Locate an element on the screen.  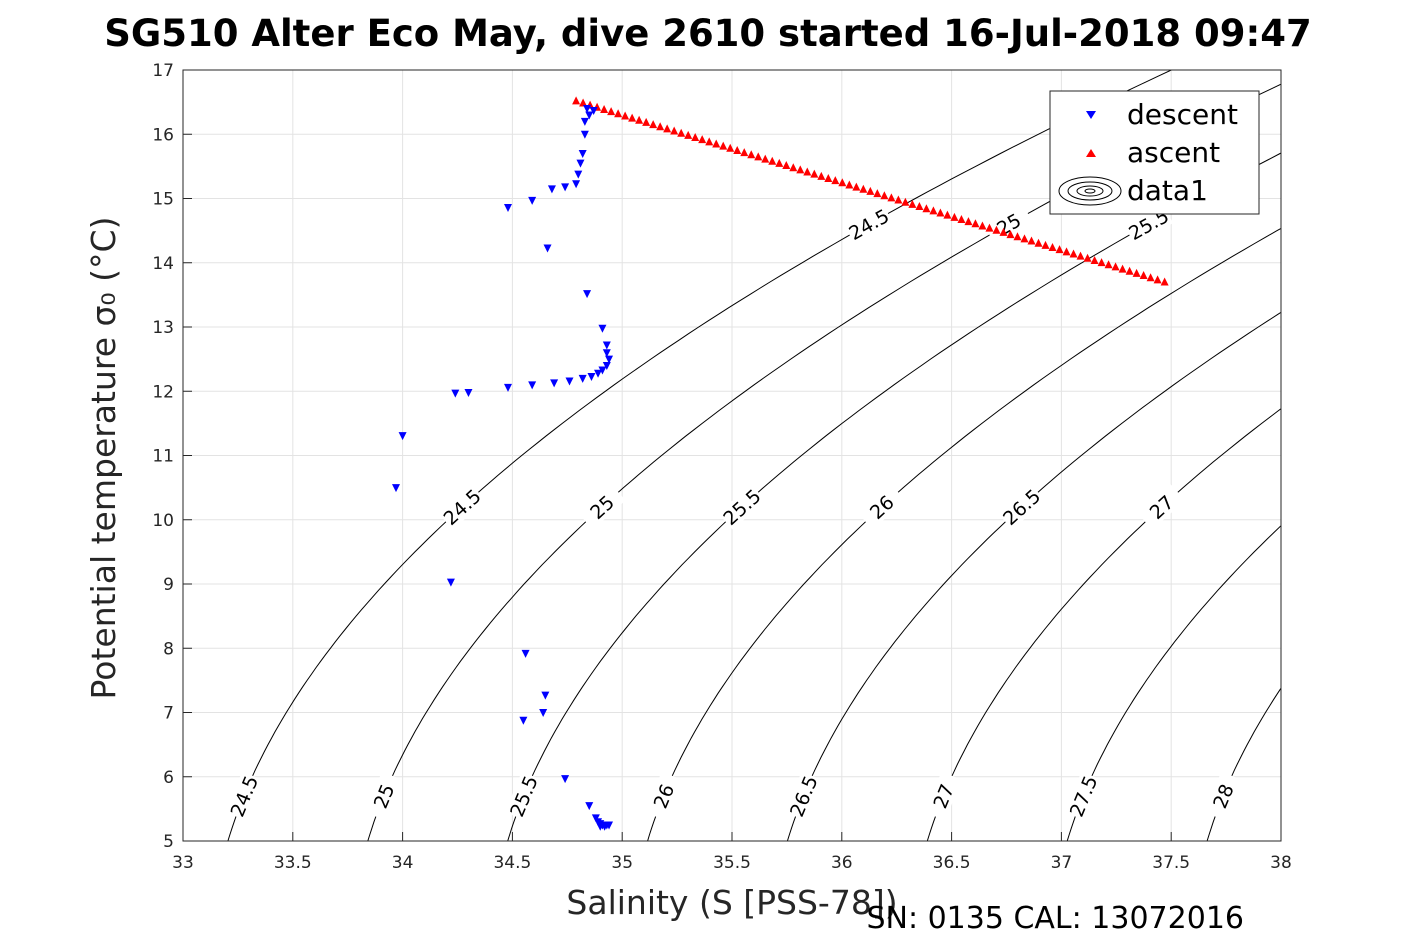
footer-text: SN: 0135 CAL: 13072016 is located at coordinates (1055, 918).